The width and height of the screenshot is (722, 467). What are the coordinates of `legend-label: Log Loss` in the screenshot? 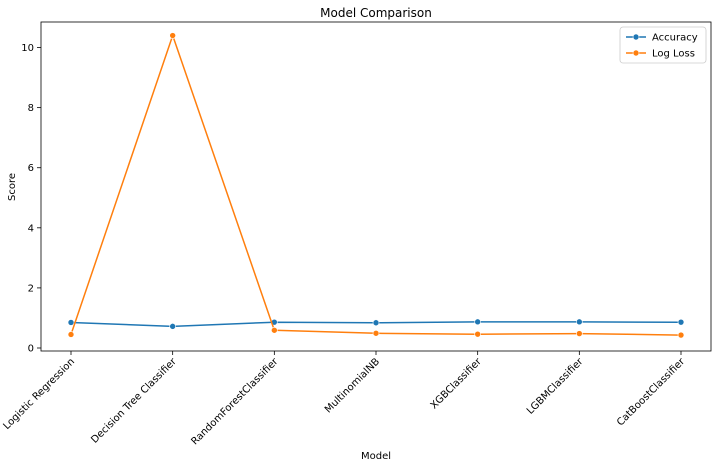 It's located at (673, 54).